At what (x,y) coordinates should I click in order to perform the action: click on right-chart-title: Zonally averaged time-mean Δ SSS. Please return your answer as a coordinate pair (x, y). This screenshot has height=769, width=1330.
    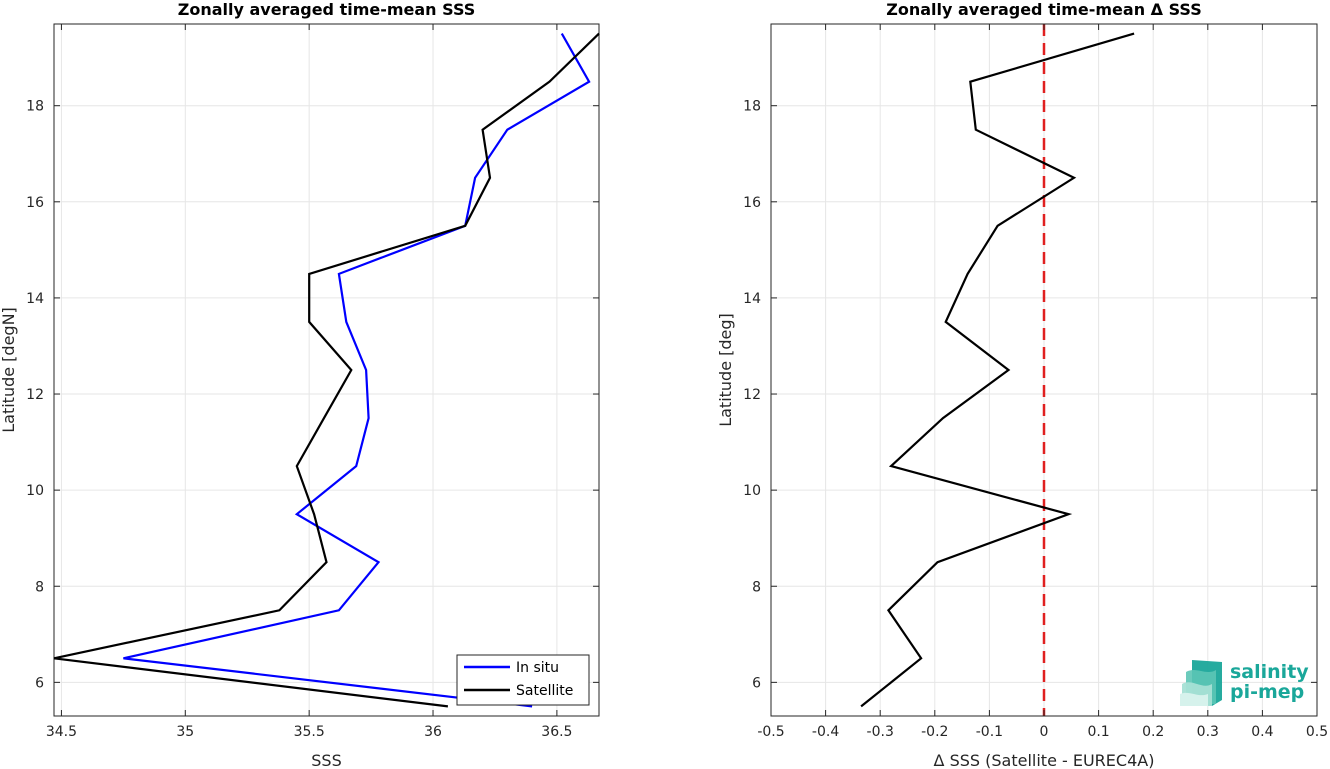
    Looking at the image, I should click on (1044, 9).